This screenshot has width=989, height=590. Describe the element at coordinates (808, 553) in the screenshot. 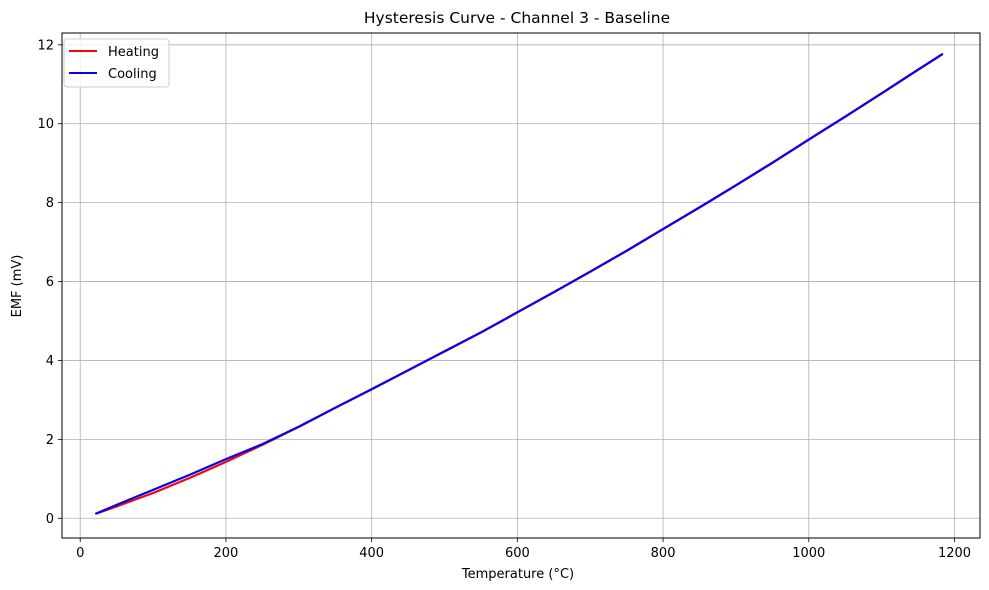

I see `x-tick-label: 1000` at that location.